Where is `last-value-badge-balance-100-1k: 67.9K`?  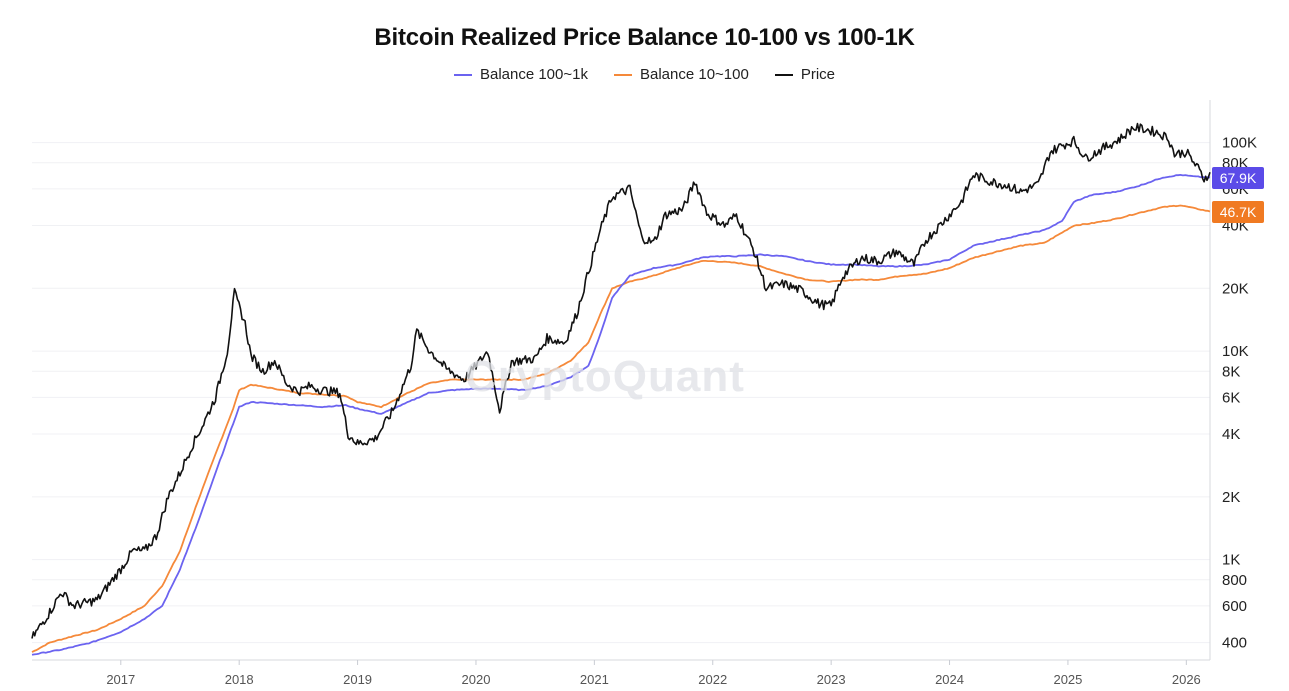 last-value-badge-balance-100-1k: 67.9K is located at coordinates (1238, 177).